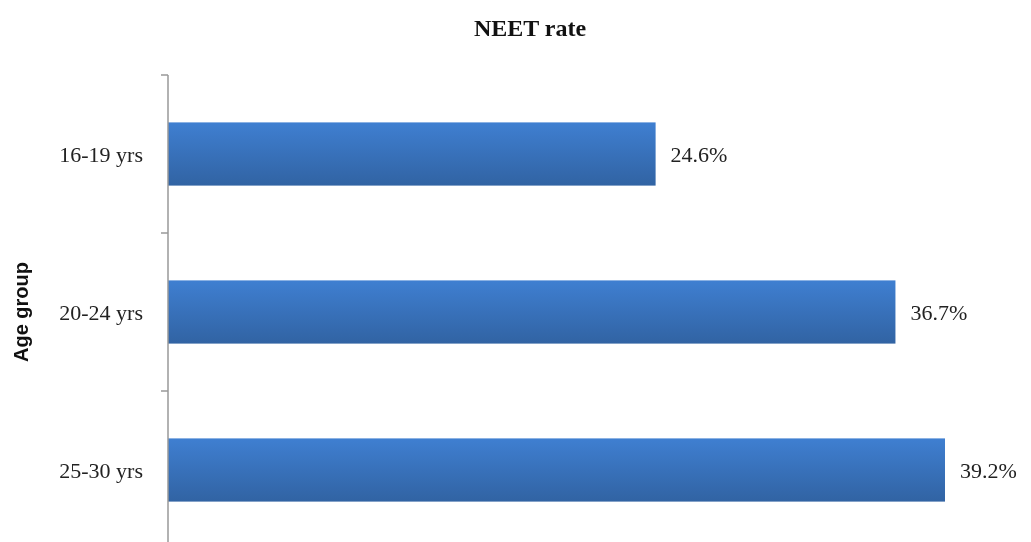  What do you see at coordinates (101, 312) in the screenshot?
I see `y-tick-label: 20-24 yrs` at bounding box center [101, 312].